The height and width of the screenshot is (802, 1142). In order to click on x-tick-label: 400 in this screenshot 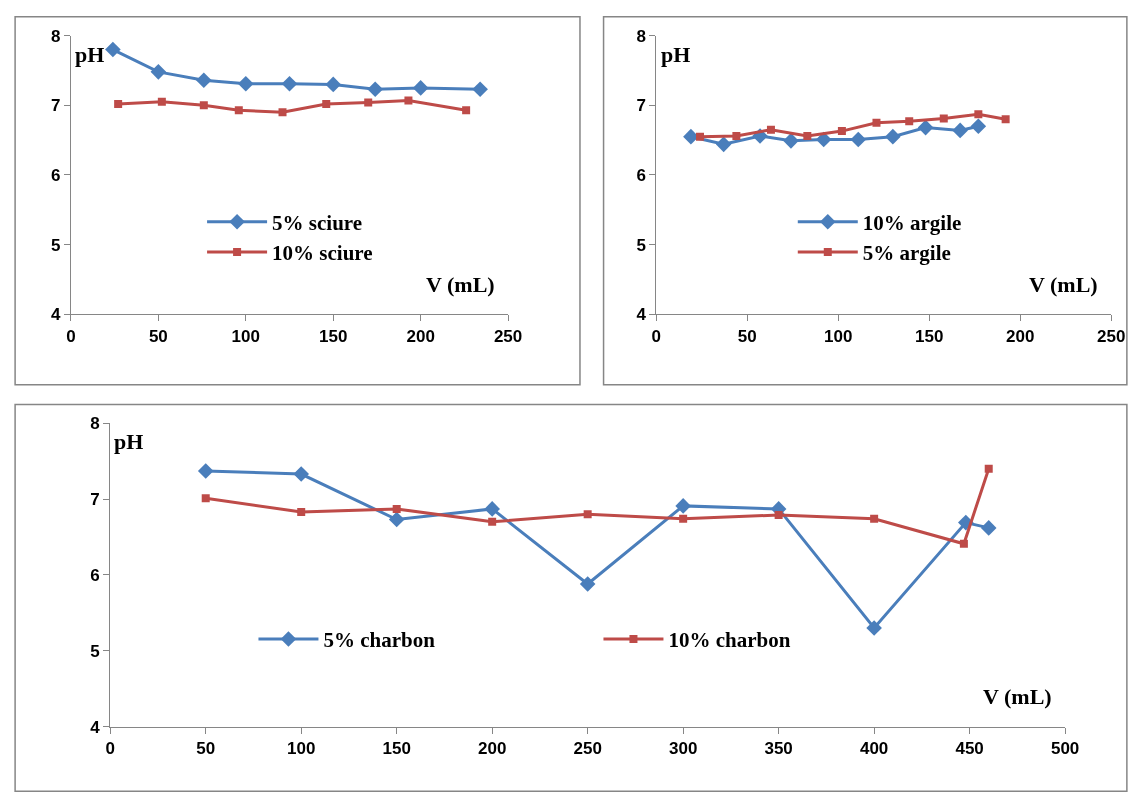, I will do `click(874, 749)`.